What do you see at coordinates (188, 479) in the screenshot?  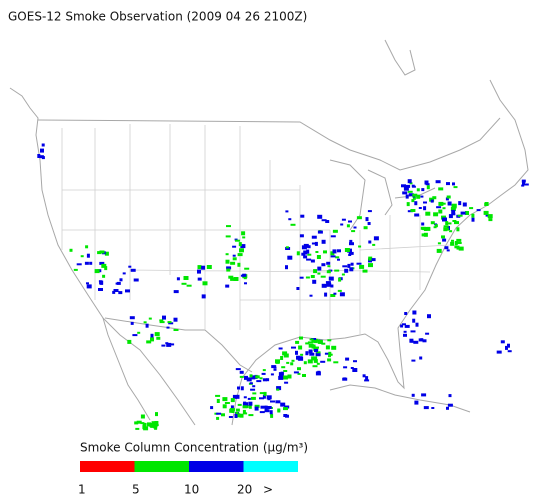 I see `color-bar: 1 5 10 20 >` at bounding box center [188, 479].